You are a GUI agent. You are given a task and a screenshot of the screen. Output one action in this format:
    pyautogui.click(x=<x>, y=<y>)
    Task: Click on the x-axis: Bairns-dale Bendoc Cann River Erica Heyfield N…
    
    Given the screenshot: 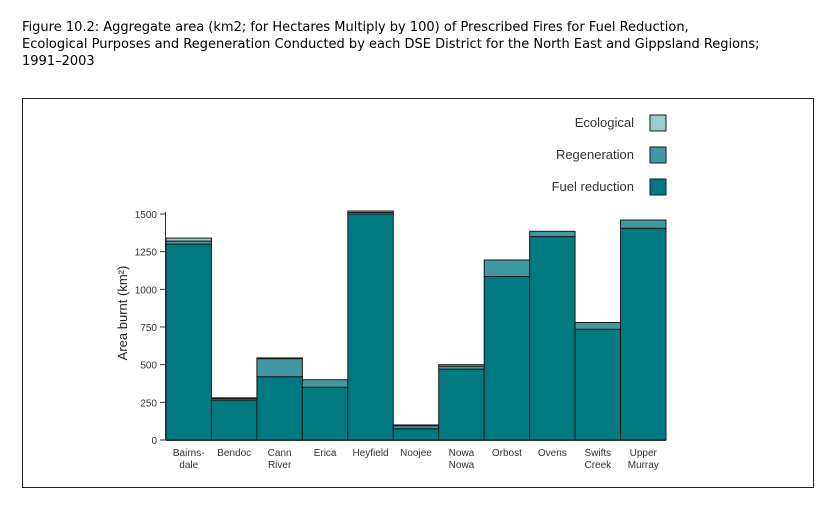 What is the action you would take?
    pyautogui.click(x=415, y=455)
    